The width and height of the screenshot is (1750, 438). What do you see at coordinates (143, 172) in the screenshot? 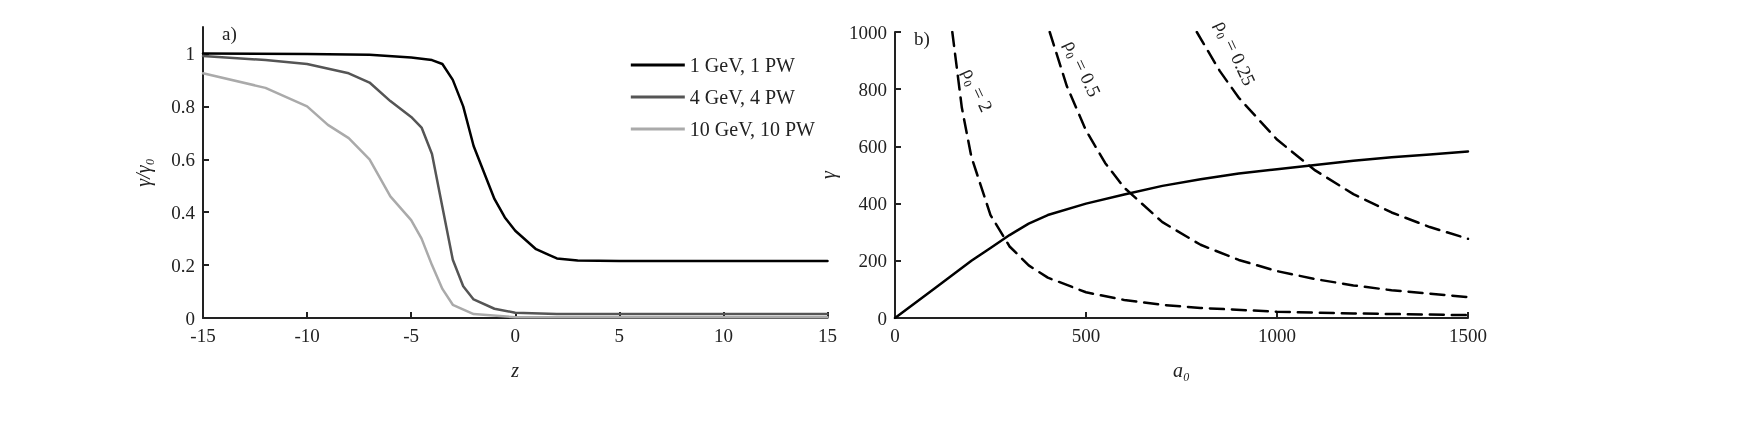
I see `y-axis-title: γ/γ₀` at bounding box center [143, 172].